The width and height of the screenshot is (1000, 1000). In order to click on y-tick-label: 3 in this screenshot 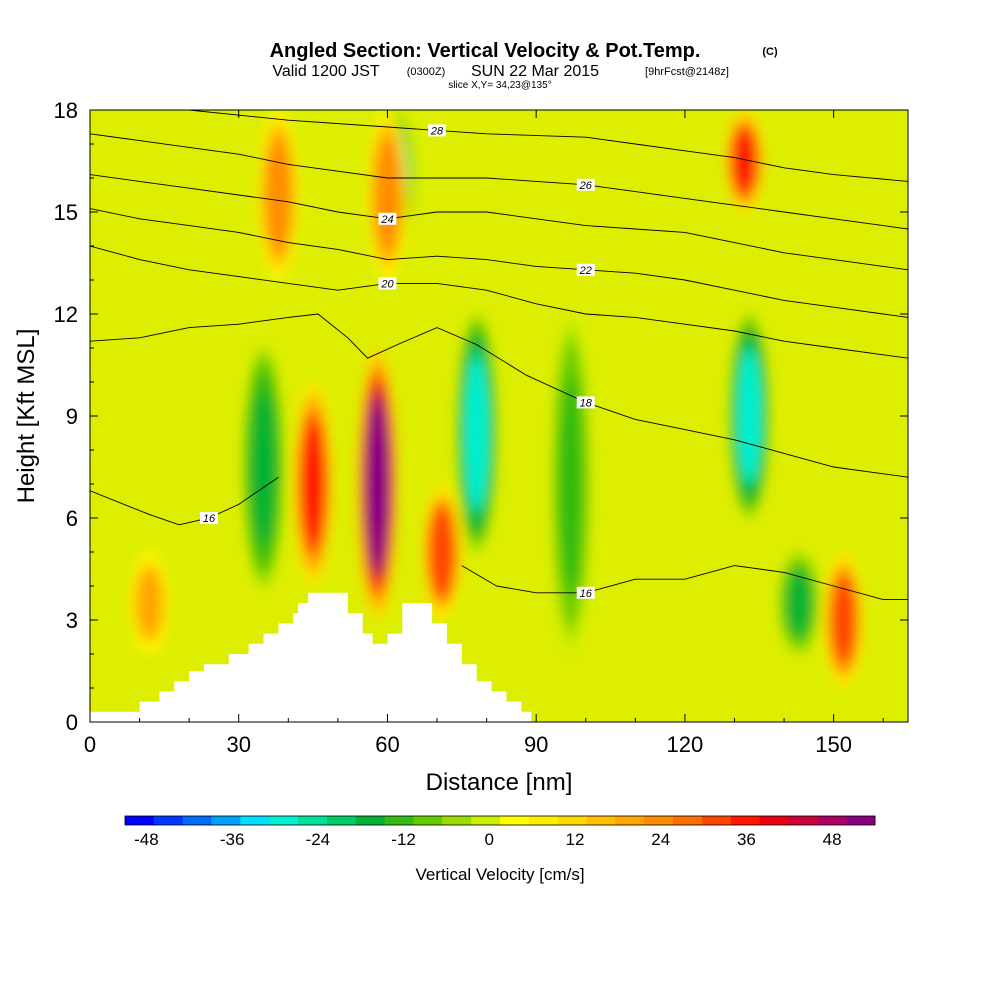, I will do `click(72, 620)`.